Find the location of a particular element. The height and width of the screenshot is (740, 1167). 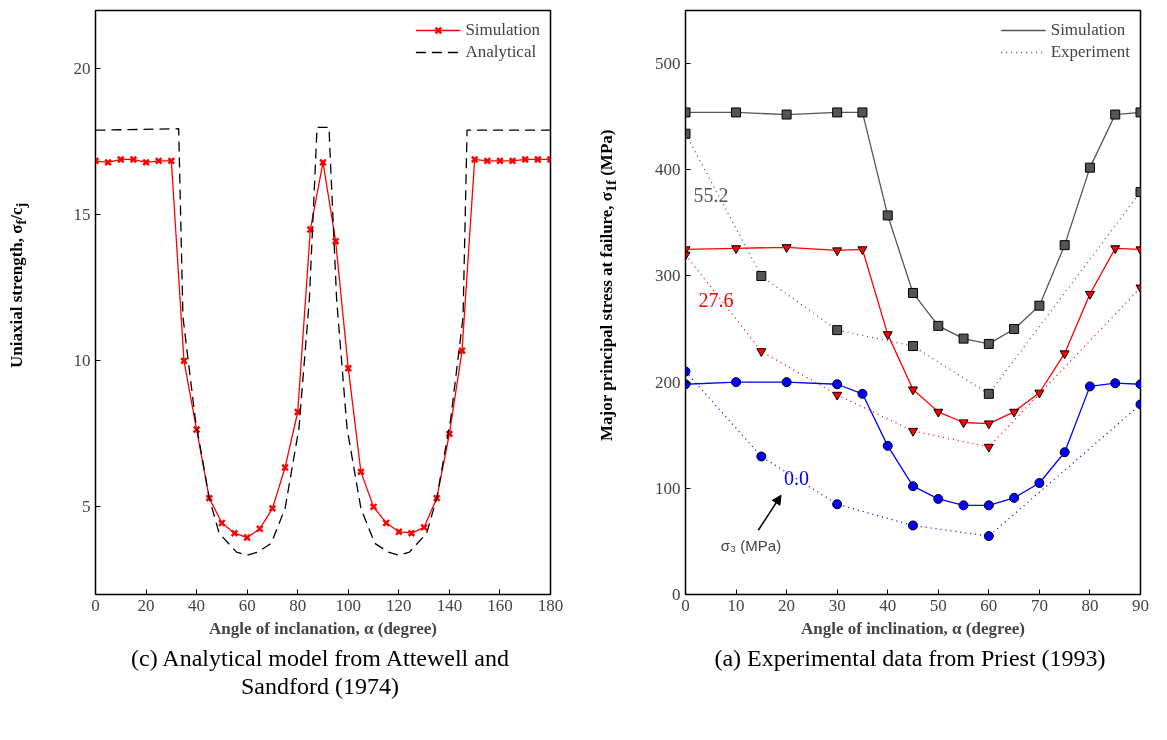

x-tick-label: 160 is located at coordinates (500, 605).